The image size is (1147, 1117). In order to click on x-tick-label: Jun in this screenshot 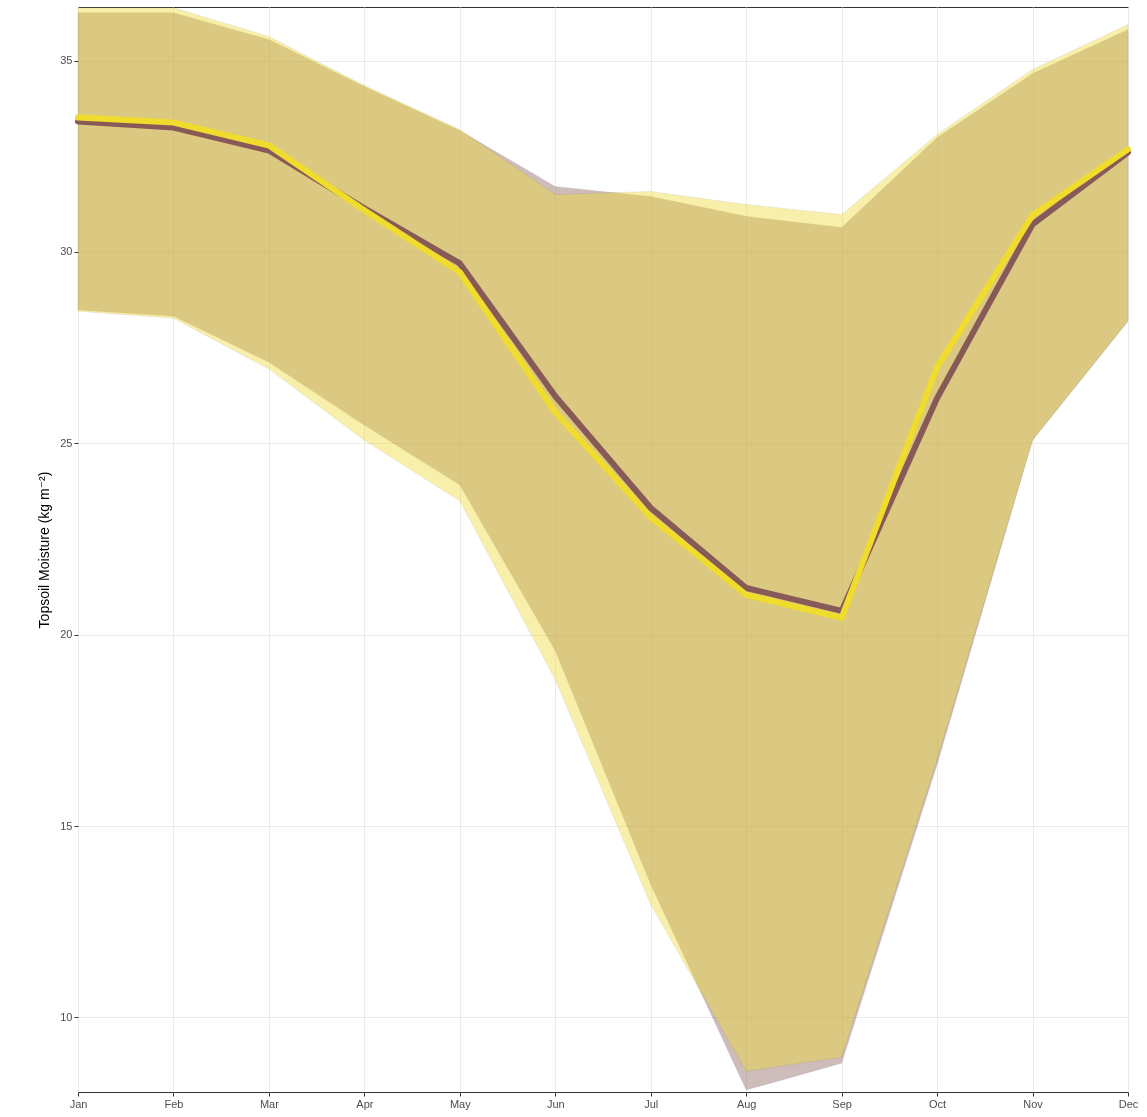, I will do `click(555, 1103)`.